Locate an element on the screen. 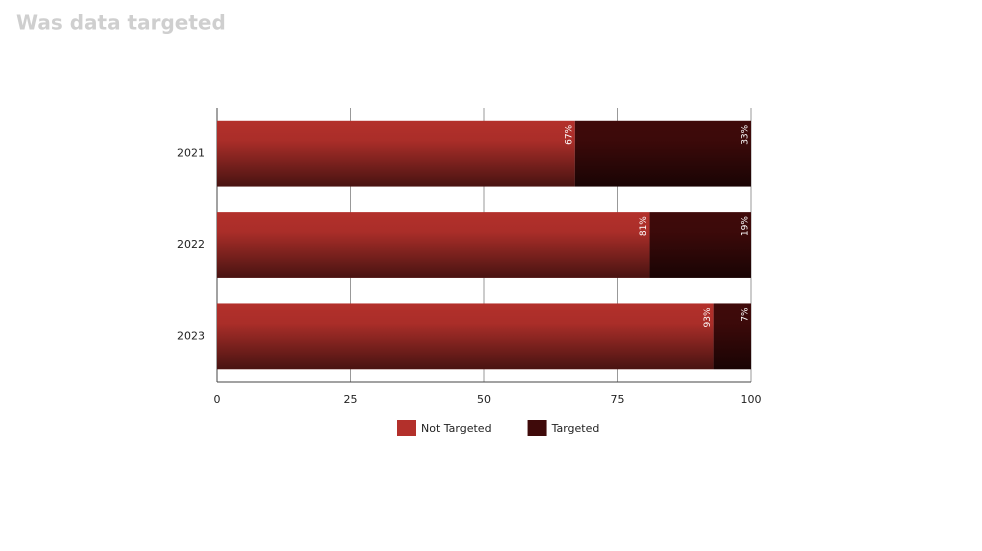 The height and width of the screenshot is (551, 982). legend-label: Targeted is located at coordinates (575, 428).